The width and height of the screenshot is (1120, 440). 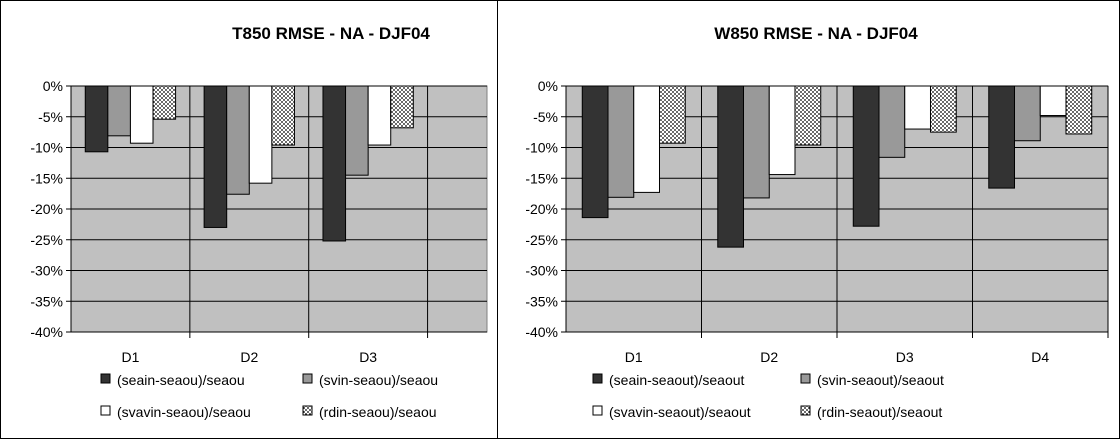 I want to click on legend-label: (svin-seaou)/seaou, so click(x=378, y=380).